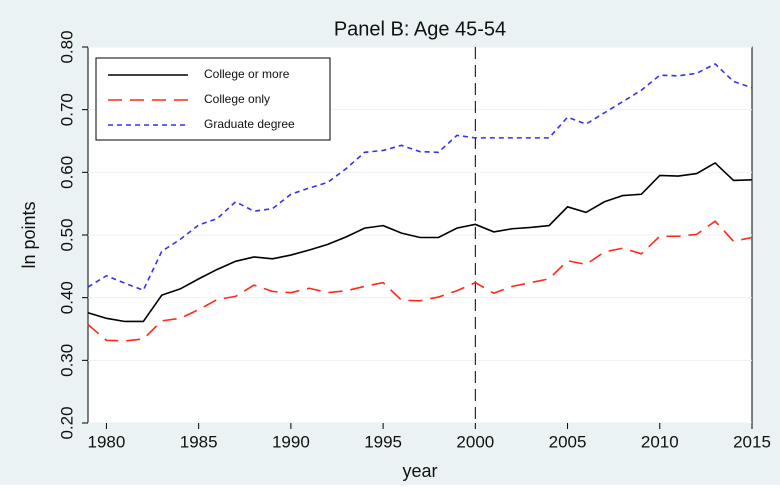 Image resolution: width=780 pixels, height=490 pixels. What do you see at coordinates (420, 29) in the screenshot?
I see `chart-title: Panel B: Age 45-54` at bounding box center [420, 29].